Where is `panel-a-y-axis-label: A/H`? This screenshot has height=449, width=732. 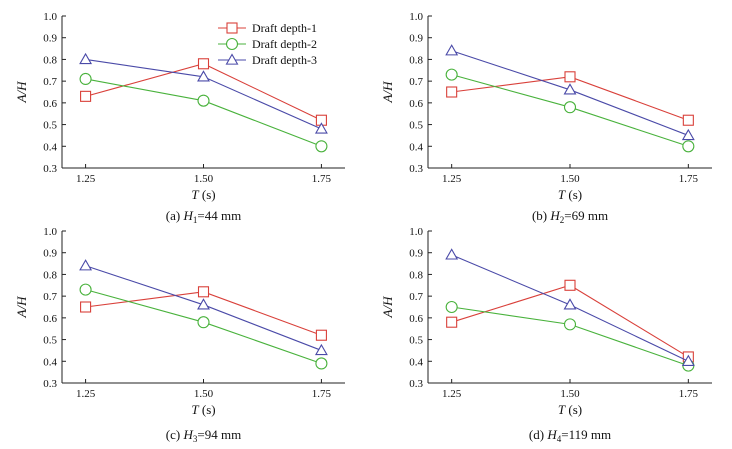 panel-a-y-axis-label: A/H is located at coordinates (21, 92).